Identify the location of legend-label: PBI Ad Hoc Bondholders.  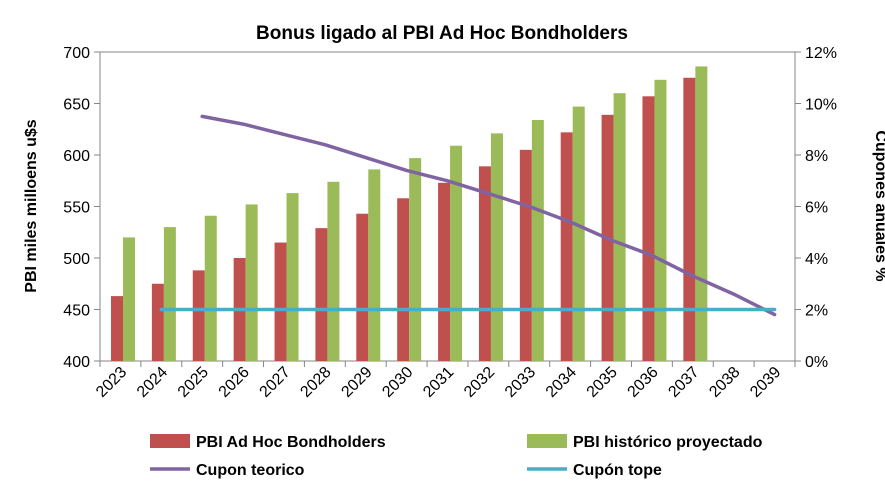
(291, 442).